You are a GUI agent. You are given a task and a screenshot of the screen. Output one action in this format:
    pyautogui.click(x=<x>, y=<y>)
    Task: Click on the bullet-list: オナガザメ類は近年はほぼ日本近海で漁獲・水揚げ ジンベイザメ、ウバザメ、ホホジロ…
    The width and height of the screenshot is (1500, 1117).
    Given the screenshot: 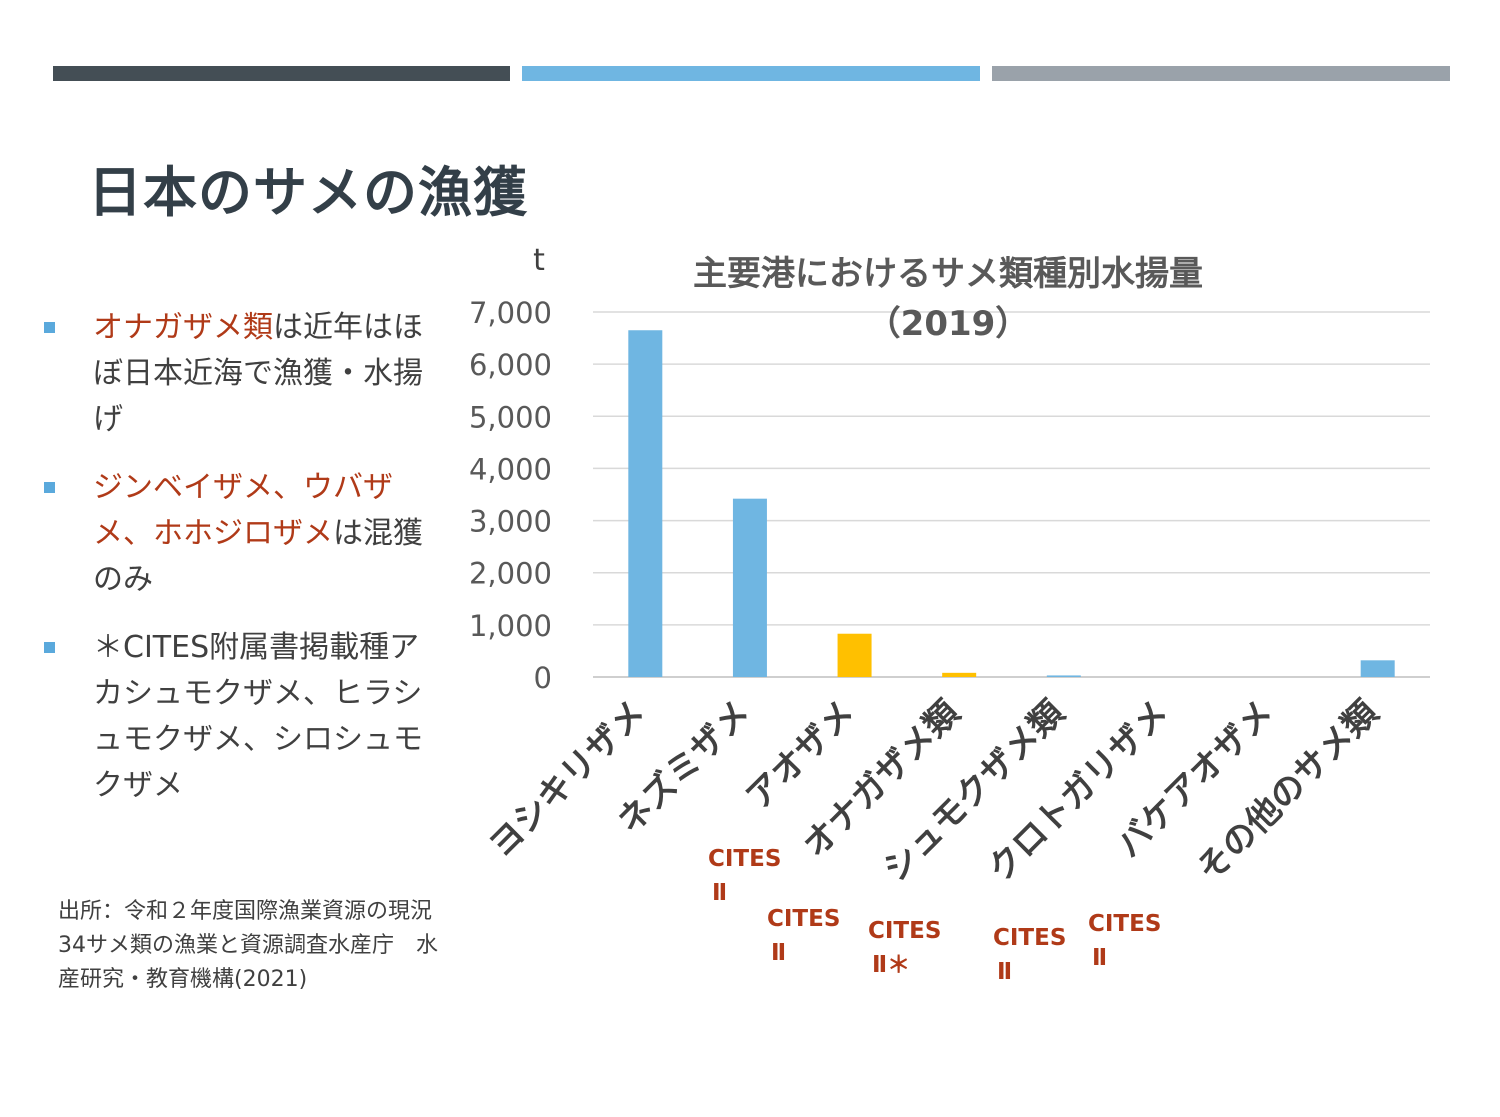 What is the action you would take?
    pyautogui.click(x=244, y=568)
    